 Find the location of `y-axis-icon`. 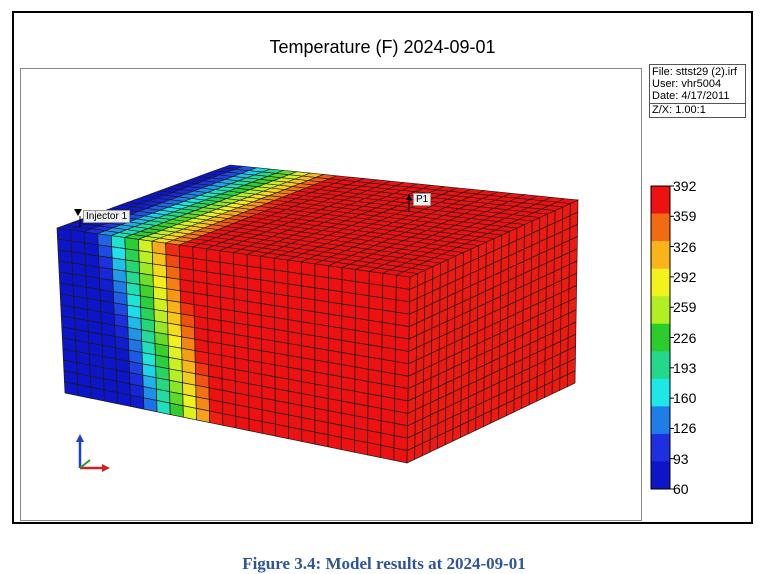

y-axis-icon is located at coordinates (85, 464).